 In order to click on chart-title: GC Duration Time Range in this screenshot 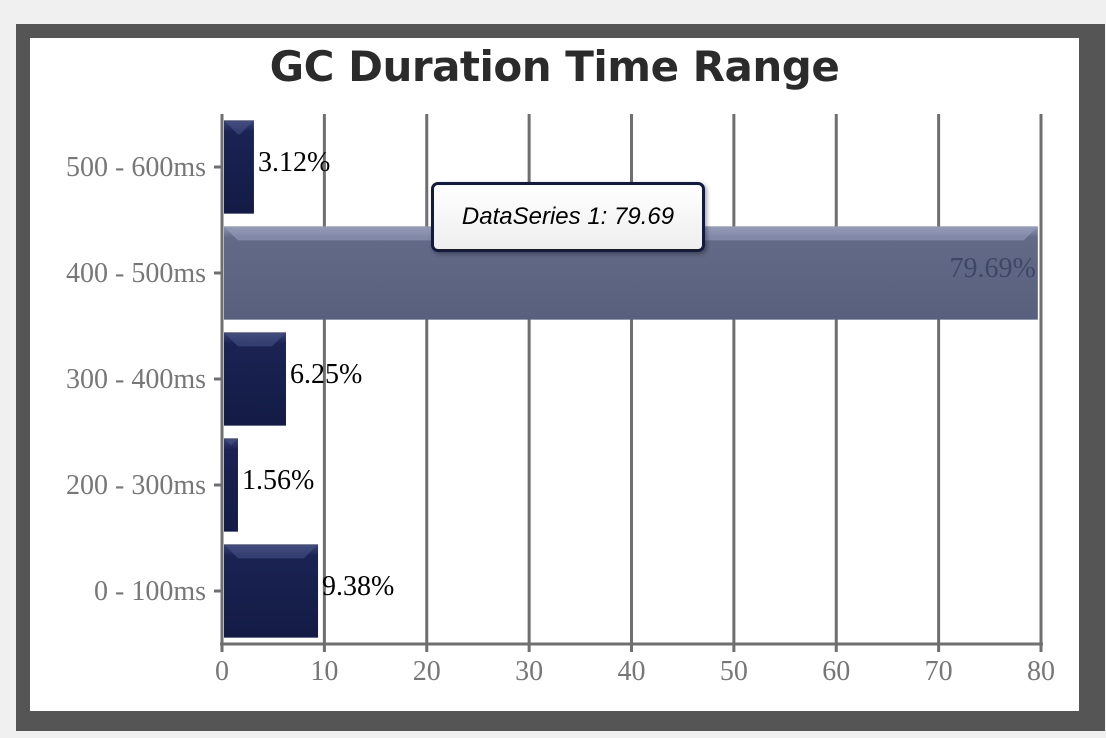, I will do `click(554, 66)`.